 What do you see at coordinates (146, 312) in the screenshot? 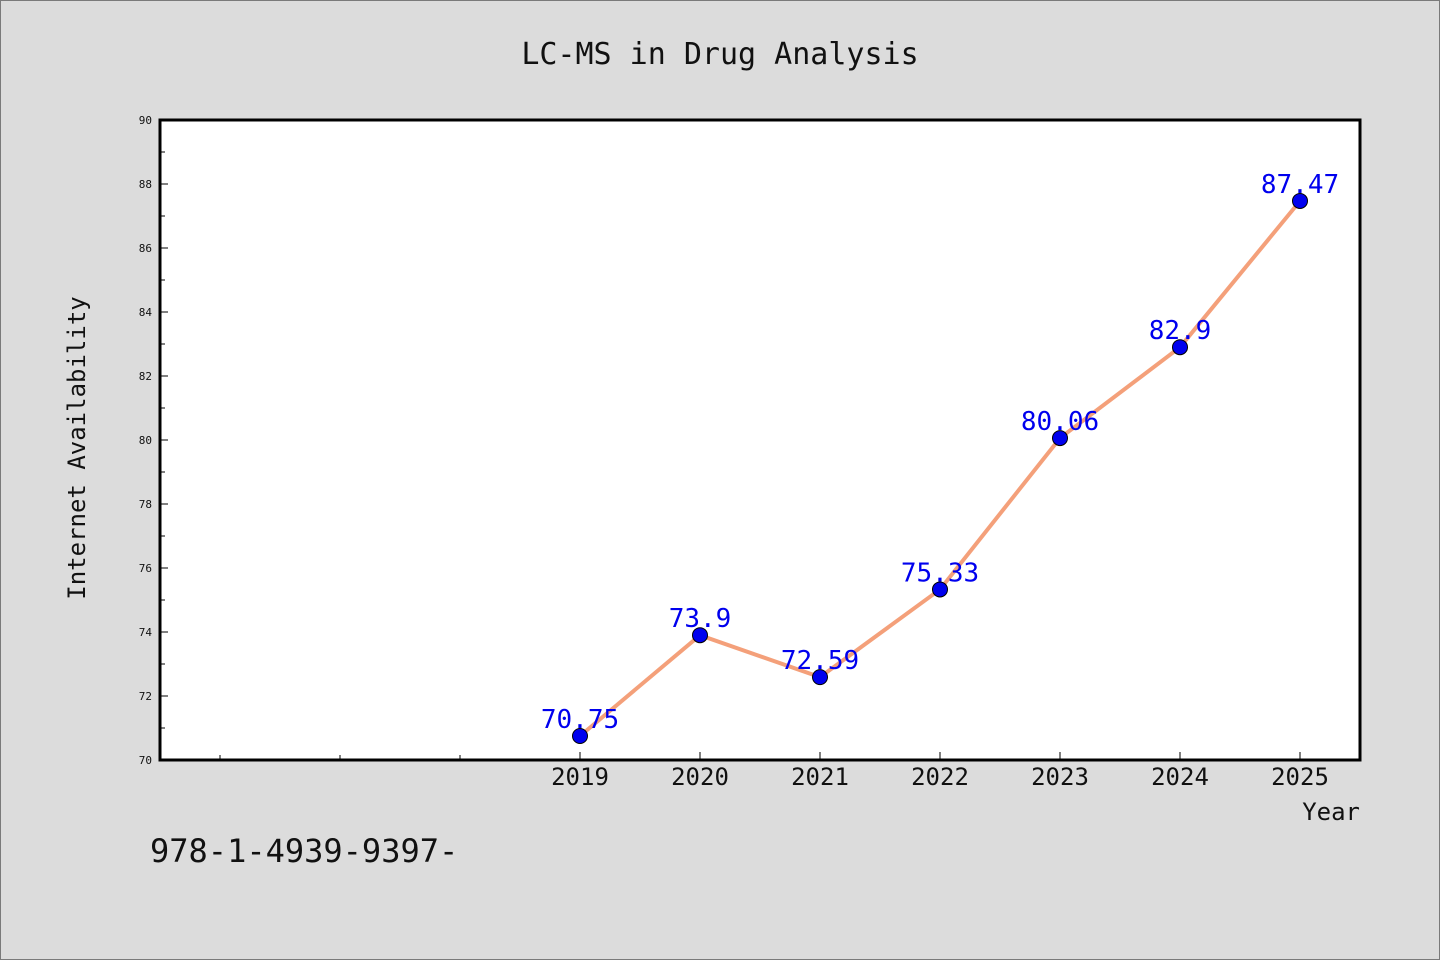
I see `y-tick-label: 84` at bounding box center [146, 312].